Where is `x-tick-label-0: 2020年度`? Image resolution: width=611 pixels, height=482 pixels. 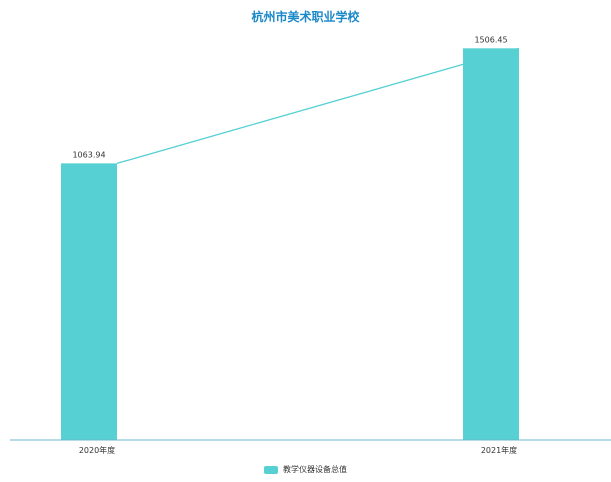
x-tick-label-0: 2020年度 is located at coordinates (97, 450).